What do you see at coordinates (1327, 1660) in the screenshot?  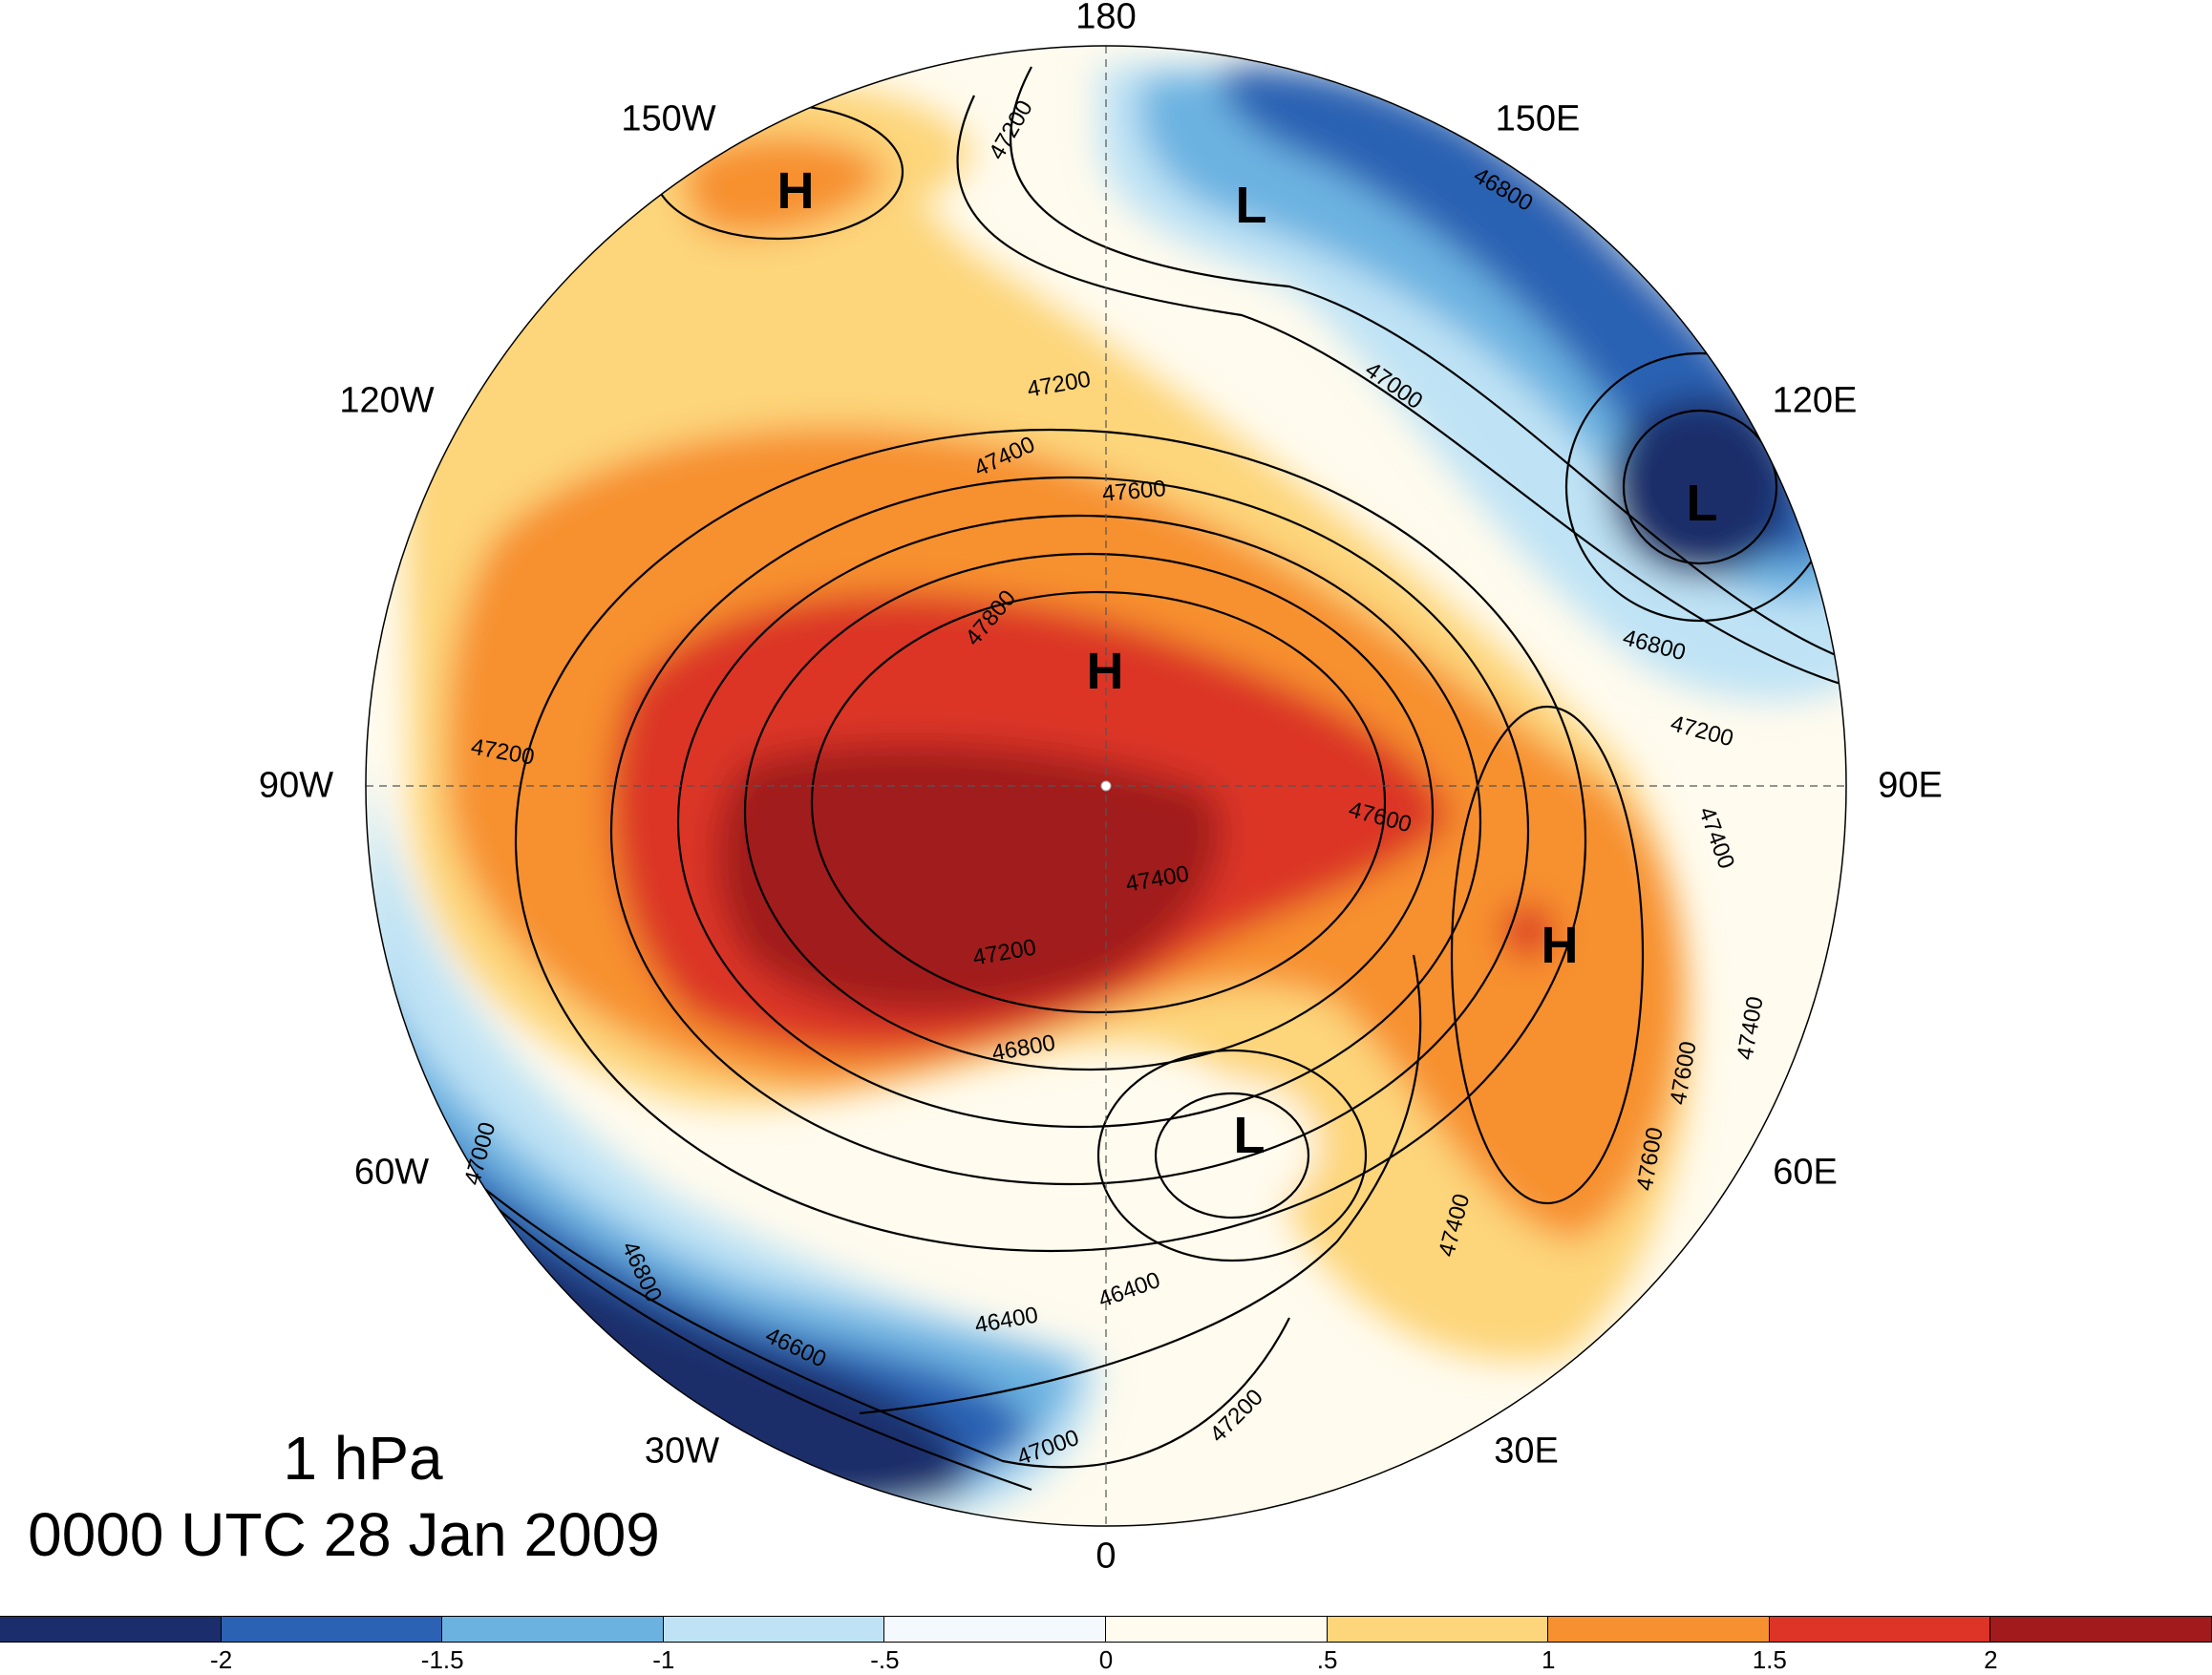 I see `colorbar-label: .5` at bounding box center [1327, 1660].